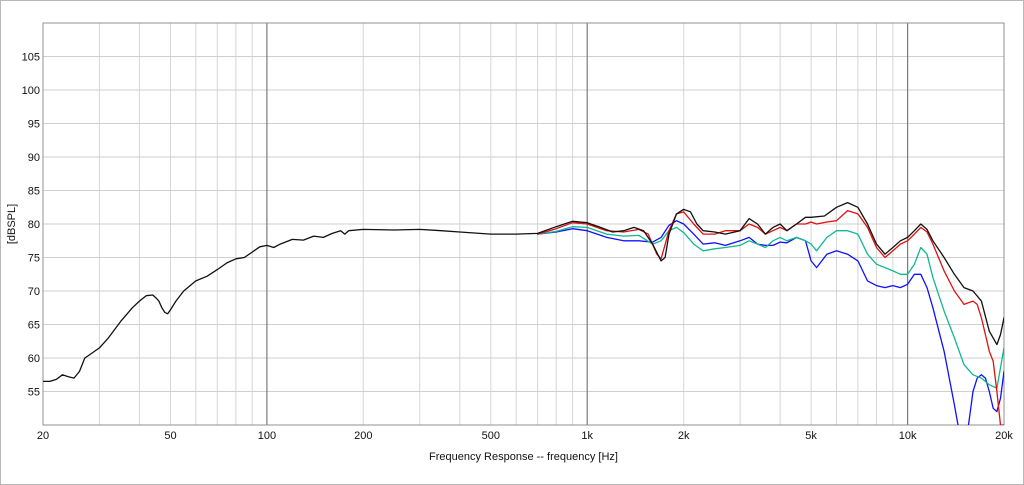 Image resolution: width=1024 pixels, height=485 pixels. Describe the element at coordinates (31, 91) in the screenshot. I see `y-tick-label: 100` at that location.